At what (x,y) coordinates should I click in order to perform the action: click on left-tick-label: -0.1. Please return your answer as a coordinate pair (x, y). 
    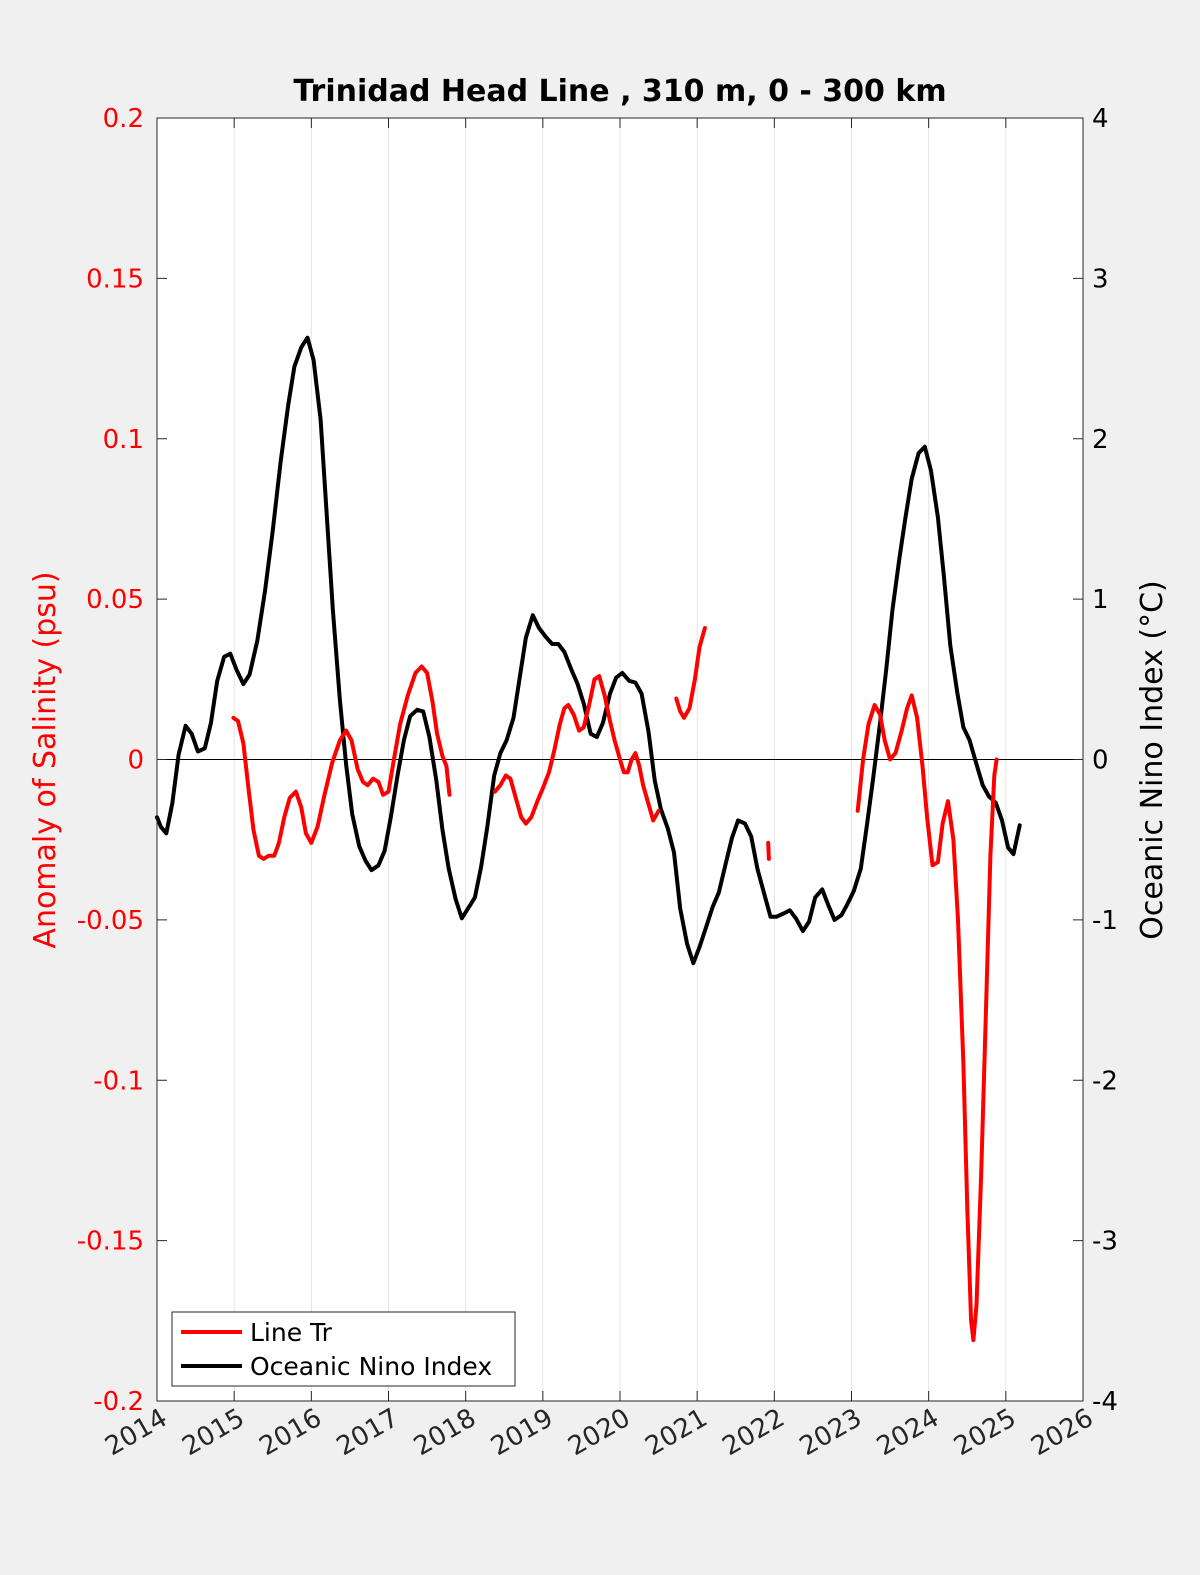
    Looking at the image, I should click on (118, 1081).